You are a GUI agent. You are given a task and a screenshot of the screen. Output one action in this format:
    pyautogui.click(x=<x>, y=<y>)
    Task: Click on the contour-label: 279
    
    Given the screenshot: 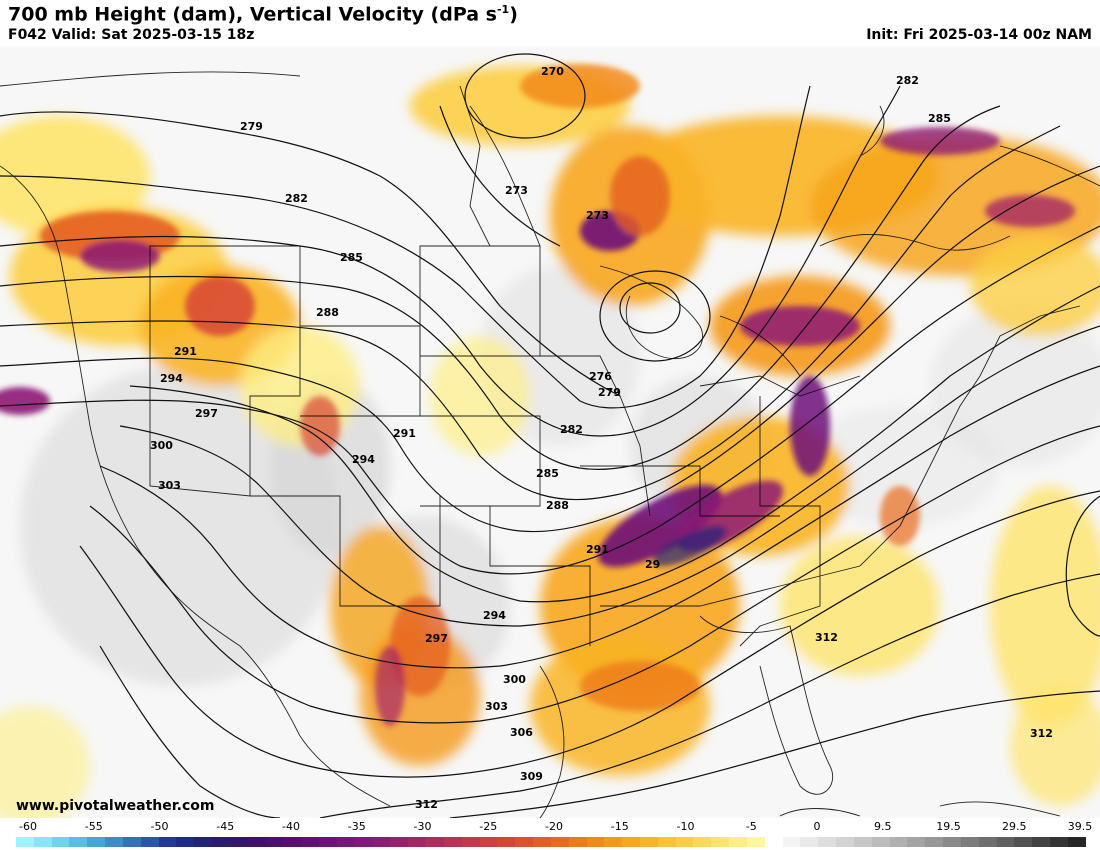 What is the action you would take?
    pyautogui.click(x=609, y=392)
    